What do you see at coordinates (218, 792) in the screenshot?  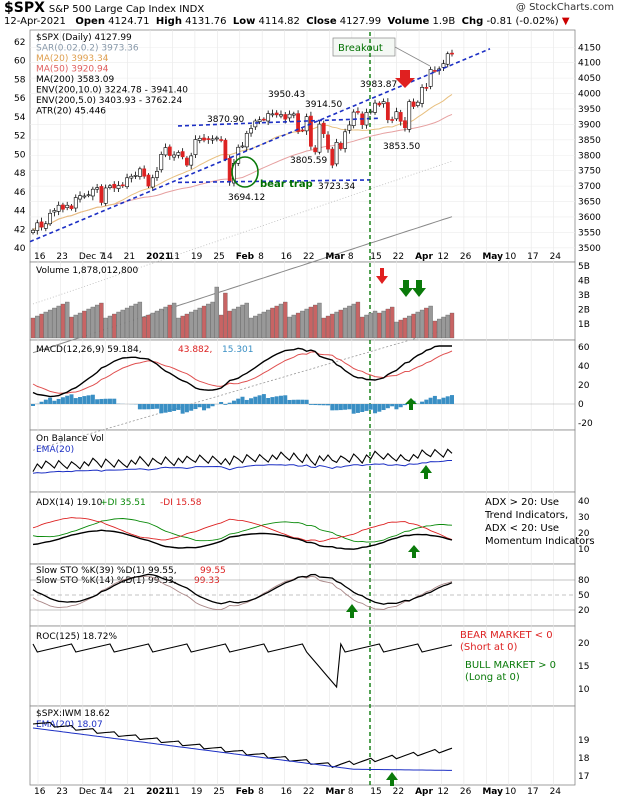 I see `x-tick-bottom: 25` at bounding box center [218, 792].